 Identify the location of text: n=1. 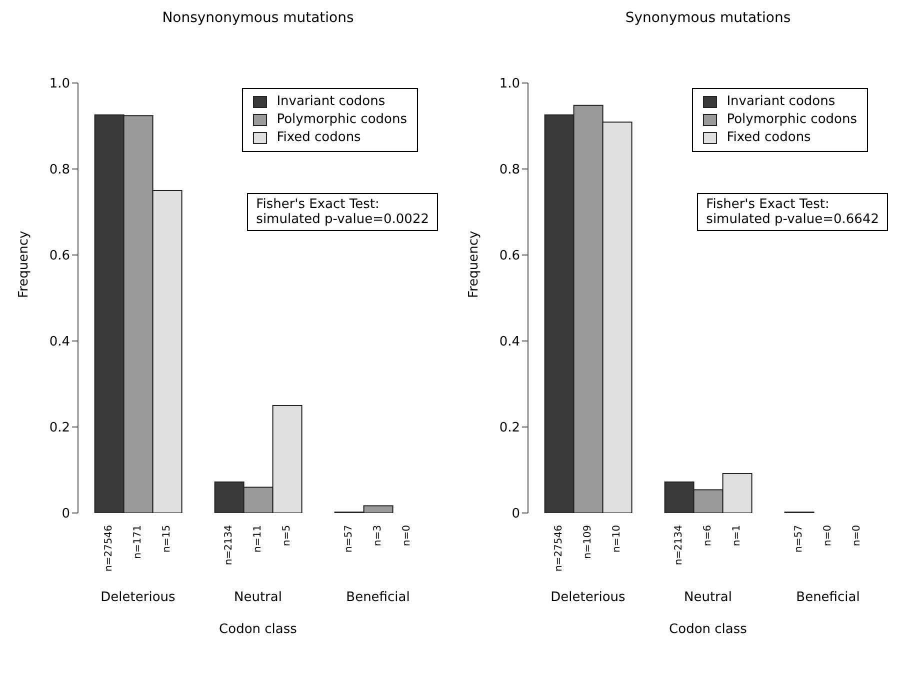
(736, 535).